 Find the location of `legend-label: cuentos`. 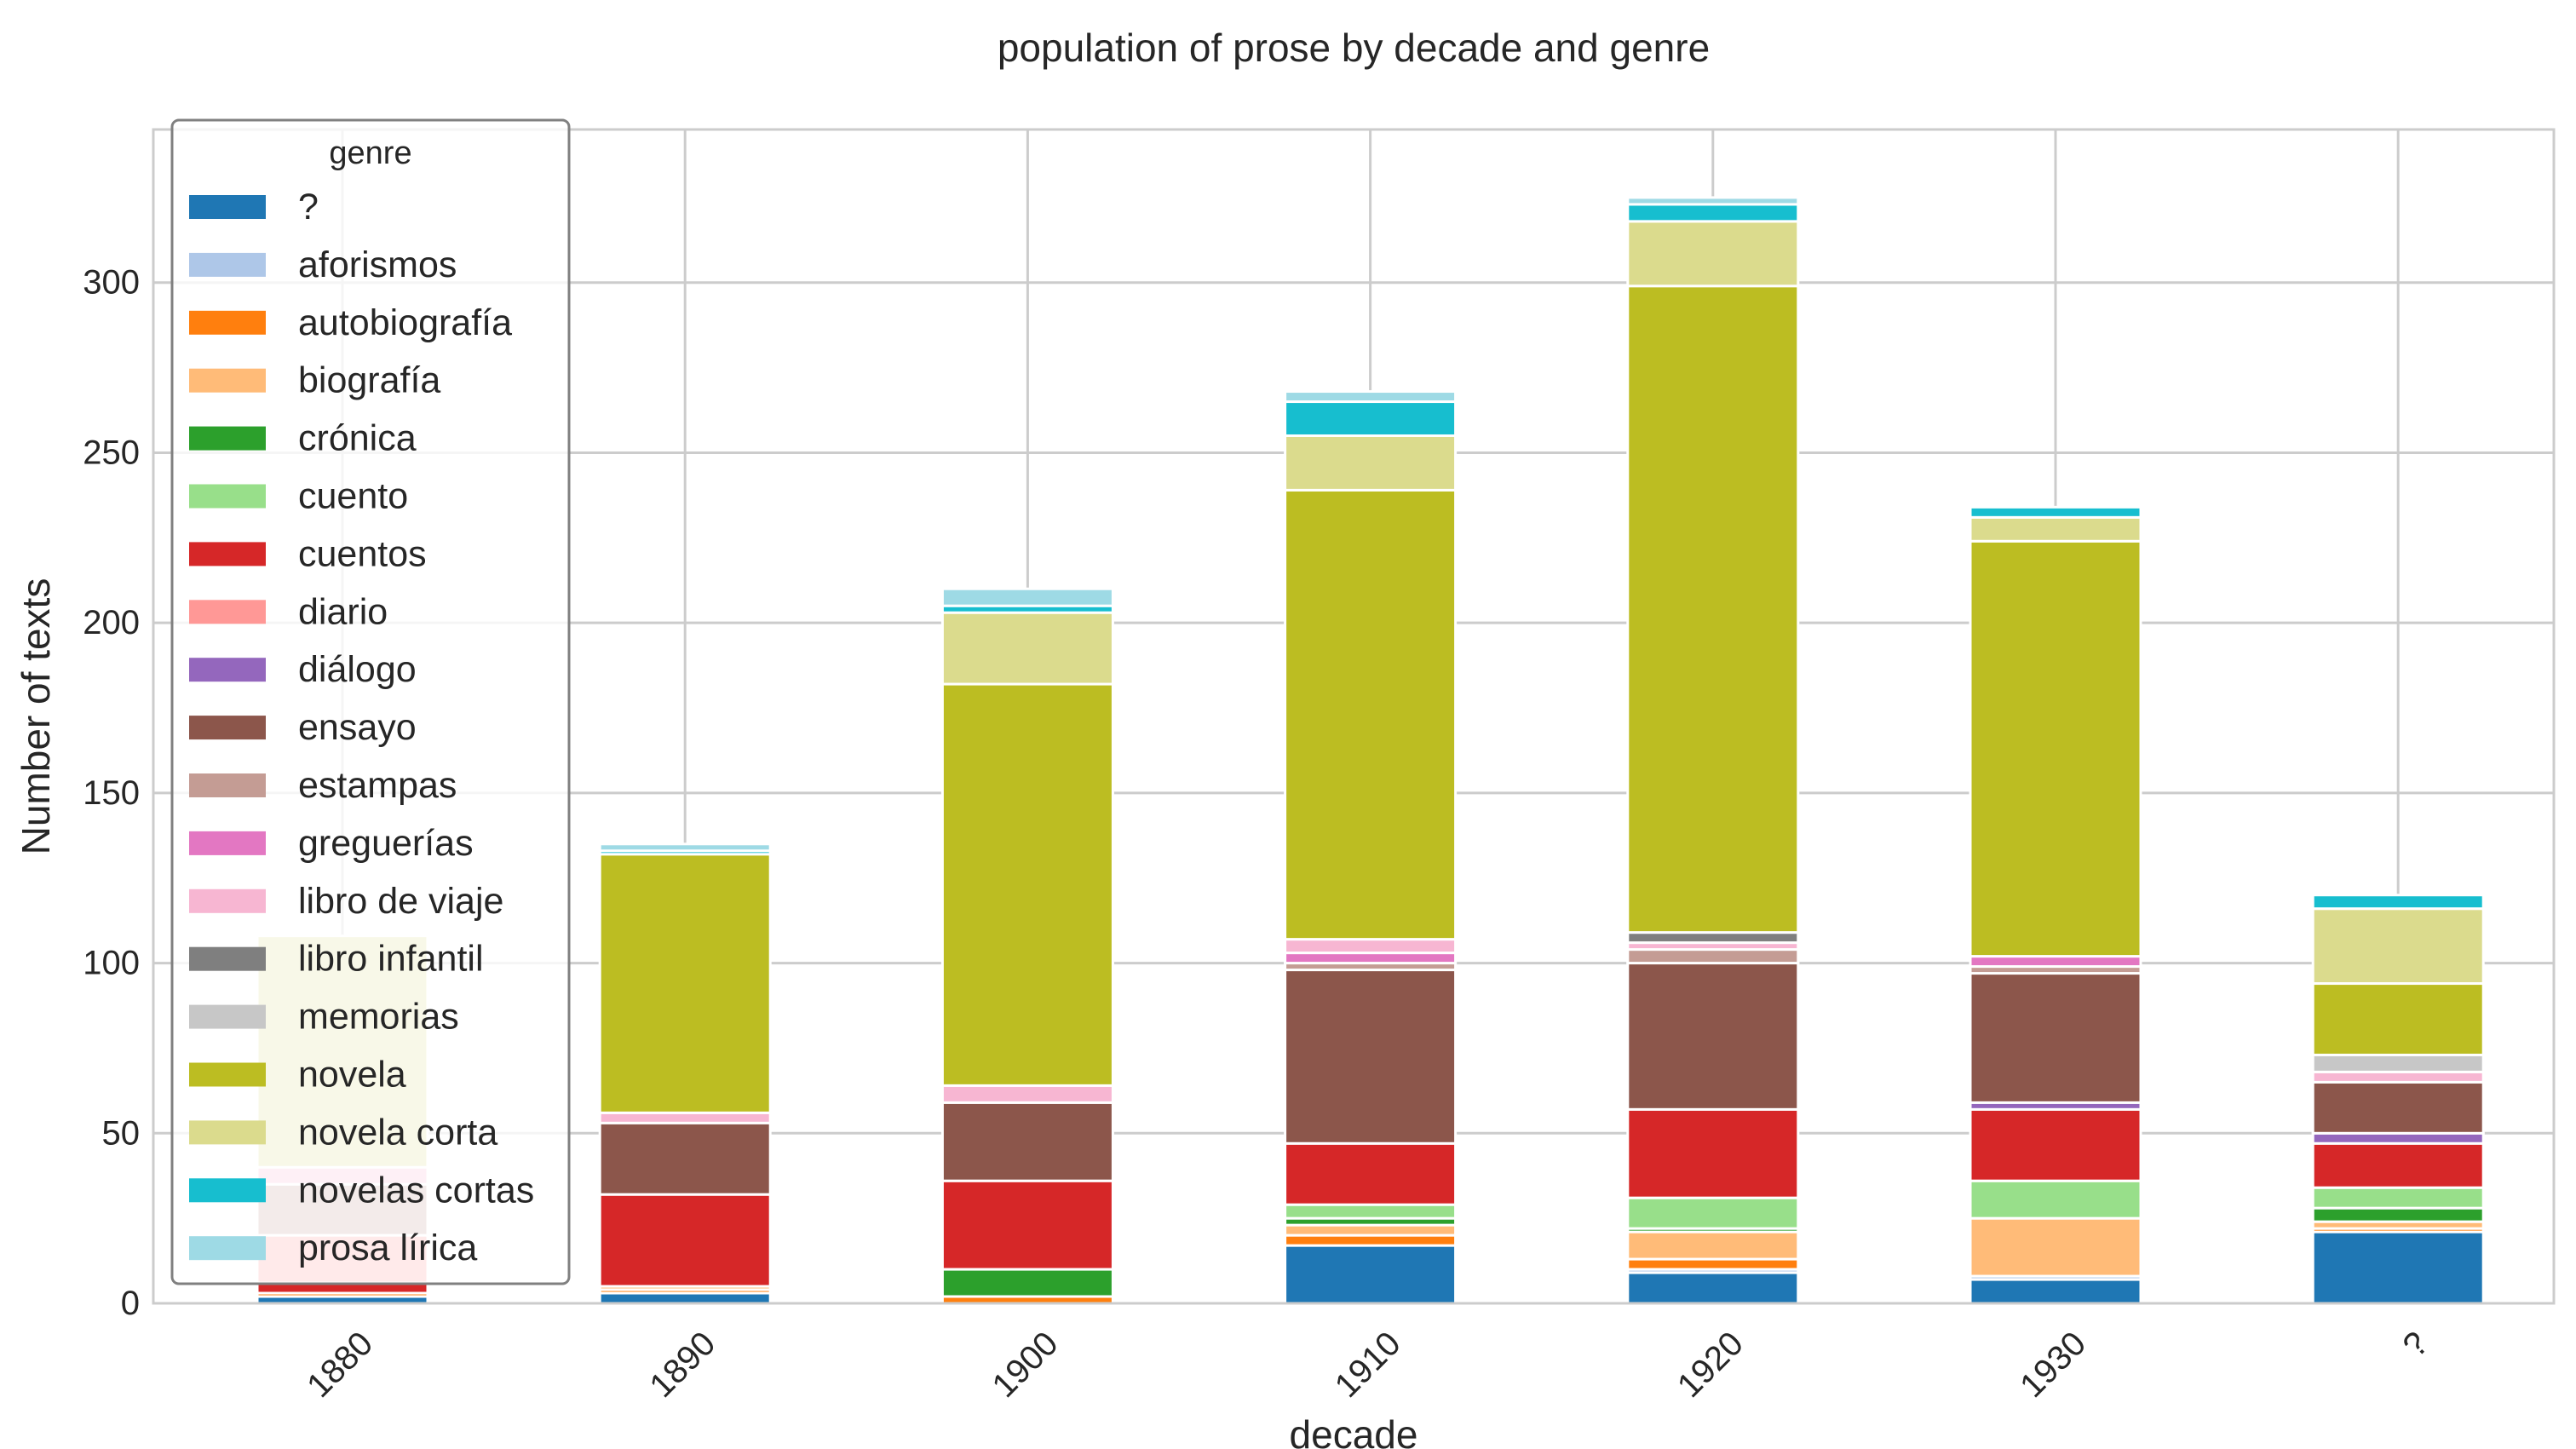

legend-label: cuentos is located at coordinates (363, 554).